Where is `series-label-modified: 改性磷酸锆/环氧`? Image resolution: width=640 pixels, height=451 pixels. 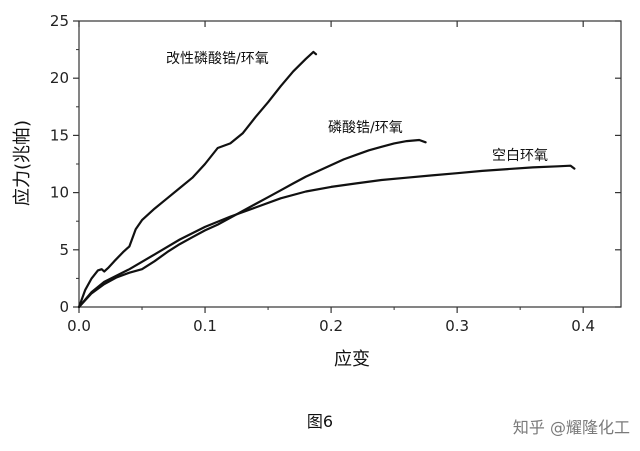
series-label-modified: 改性磷酸锆/环氧 is located at coordinates (217, 59).